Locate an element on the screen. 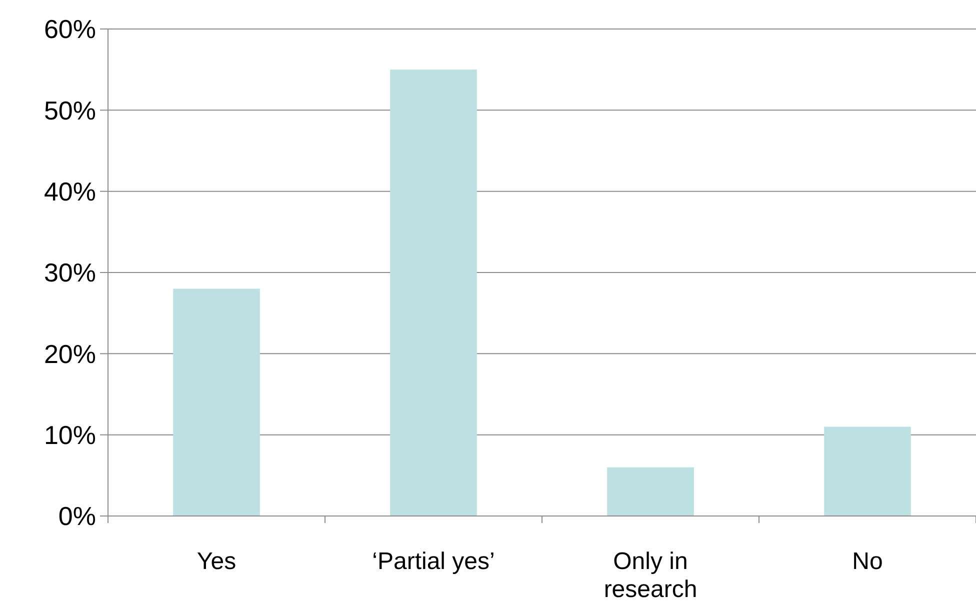  x-tick-label: No is located at coordinates (867, 561).